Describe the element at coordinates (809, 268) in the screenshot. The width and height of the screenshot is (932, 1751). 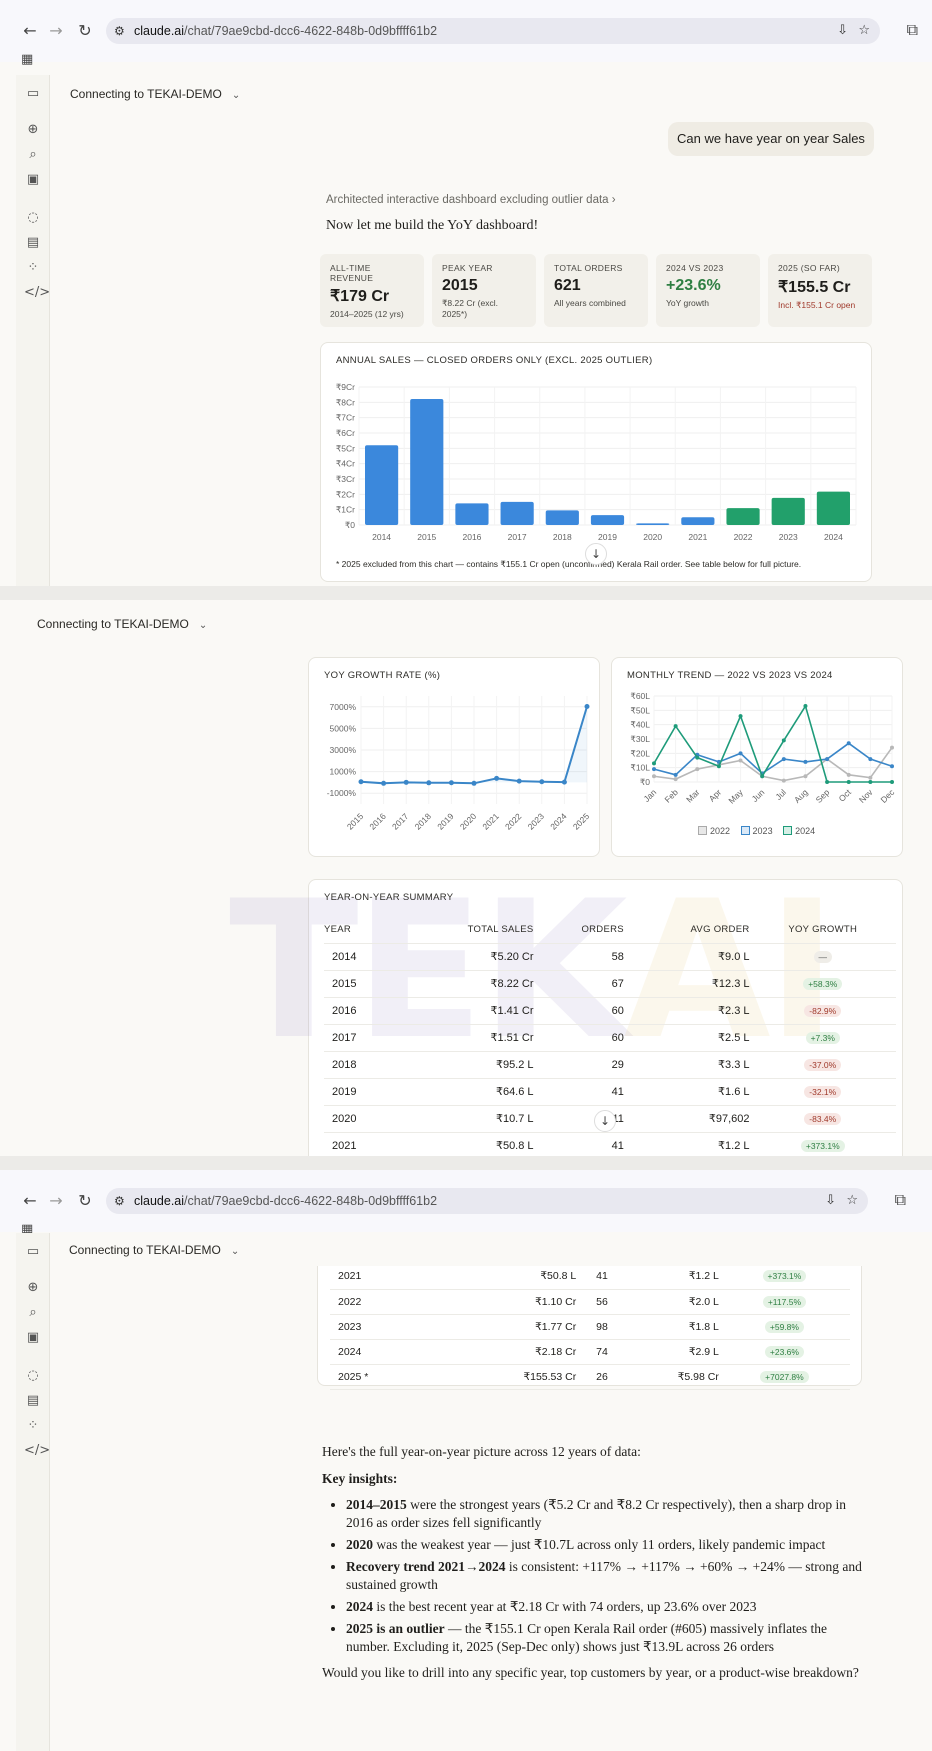
I see `kpi-label: 2025 (SO FAR)` at that location.